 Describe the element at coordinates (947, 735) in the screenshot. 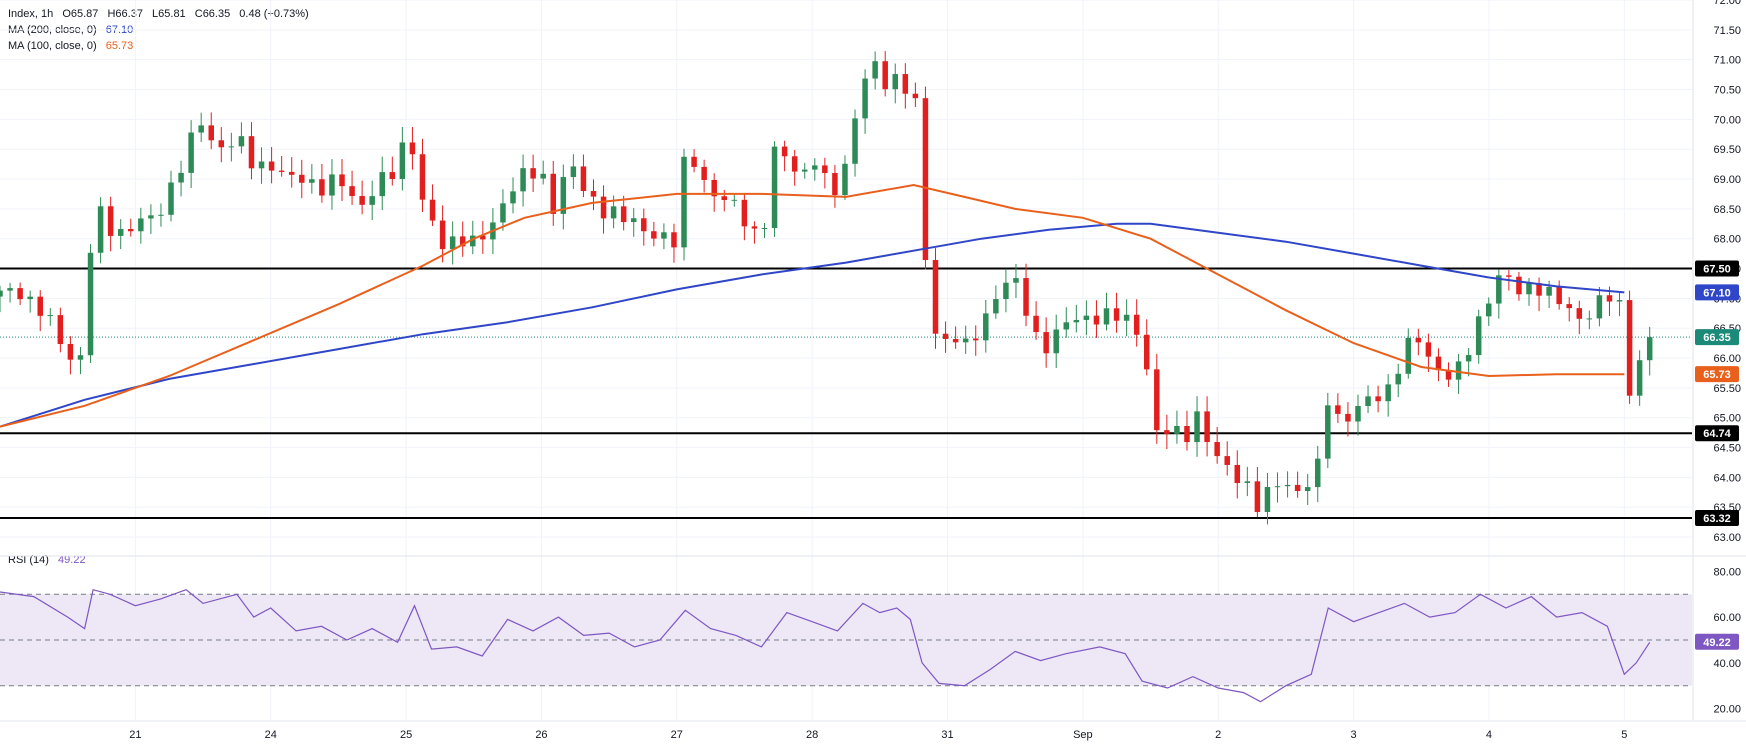

I see `x-tick-label-6: 31` at that location.